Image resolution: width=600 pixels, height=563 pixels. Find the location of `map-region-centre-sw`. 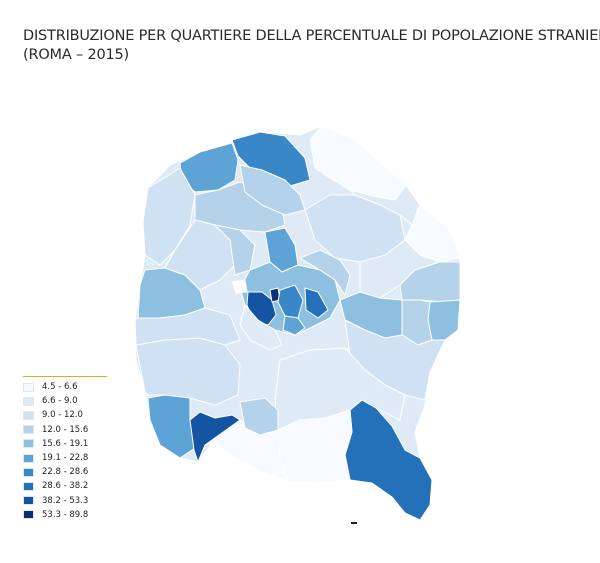

map-region-centre-sw is located at coordinates (261, 327).